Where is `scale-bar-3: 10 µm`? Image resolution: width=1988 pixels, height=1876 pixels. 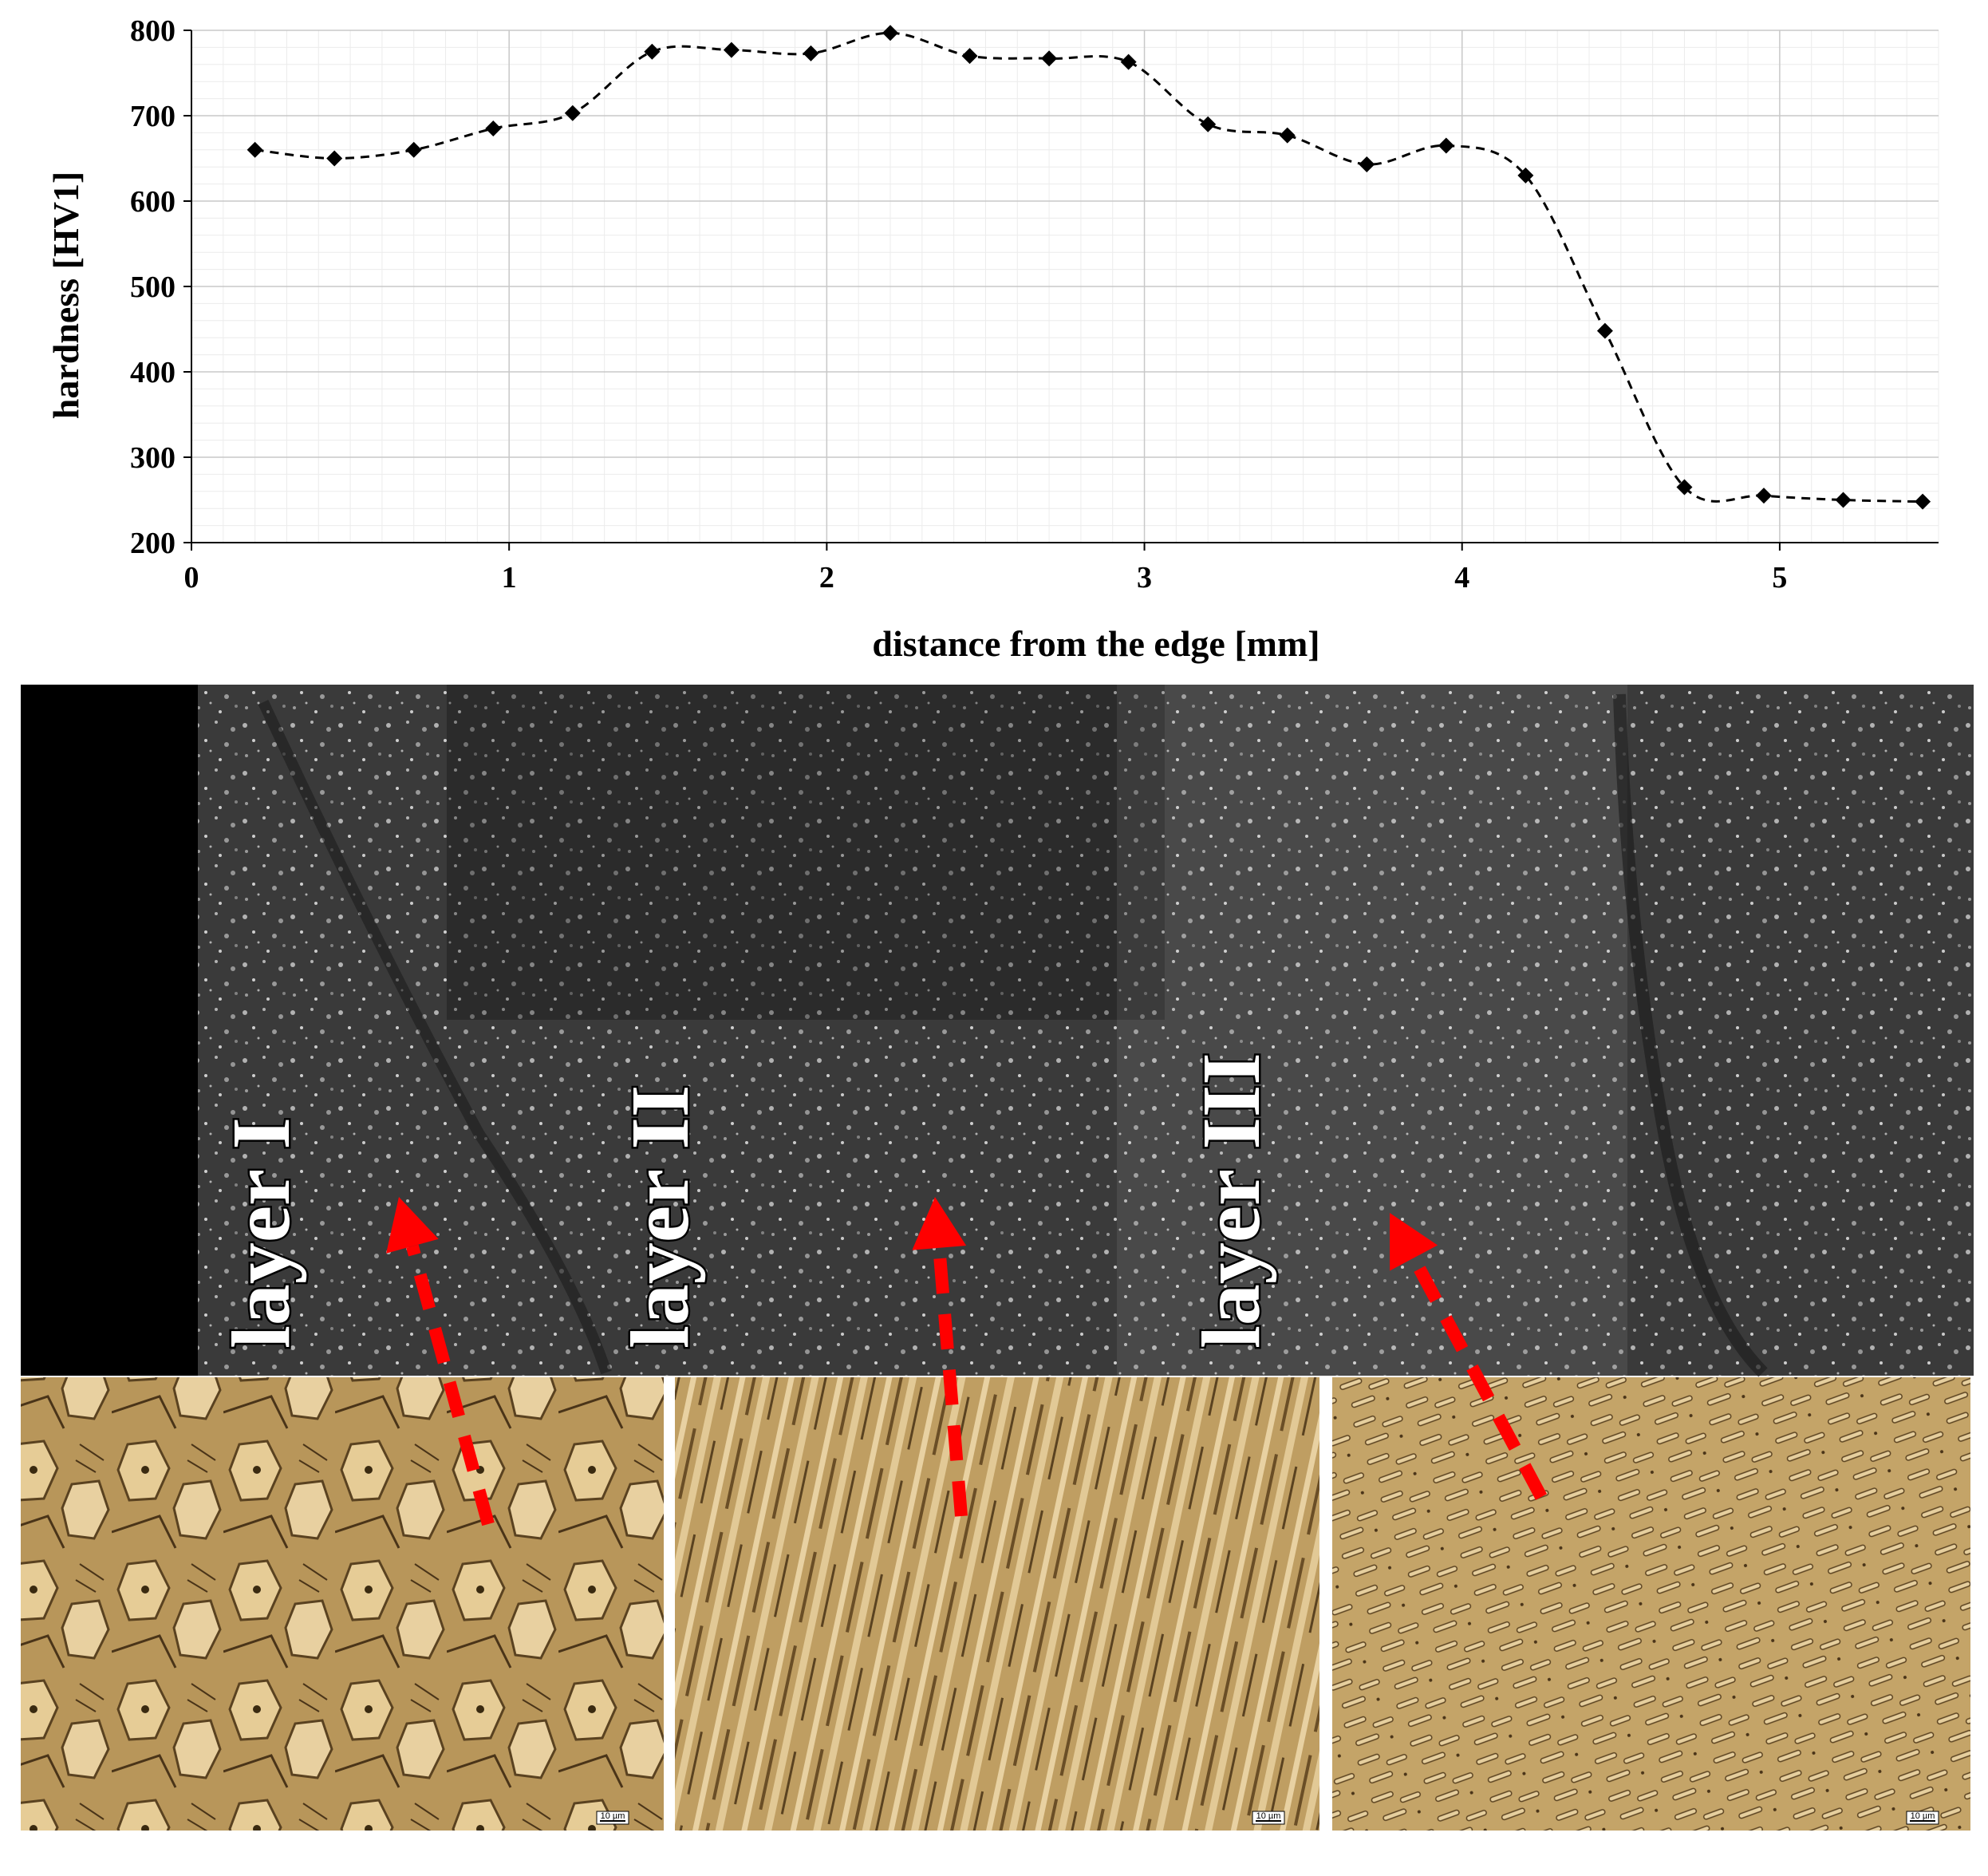 scale-bar-3: 10 µm is located at coordinates (1923, 1818).